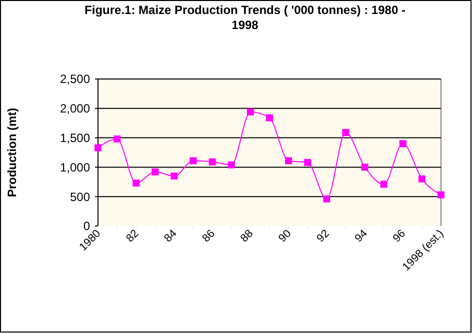  Describe the element at coordinates (247, 236) in the screenshot. I see `x-tick-label: 88` at that location.